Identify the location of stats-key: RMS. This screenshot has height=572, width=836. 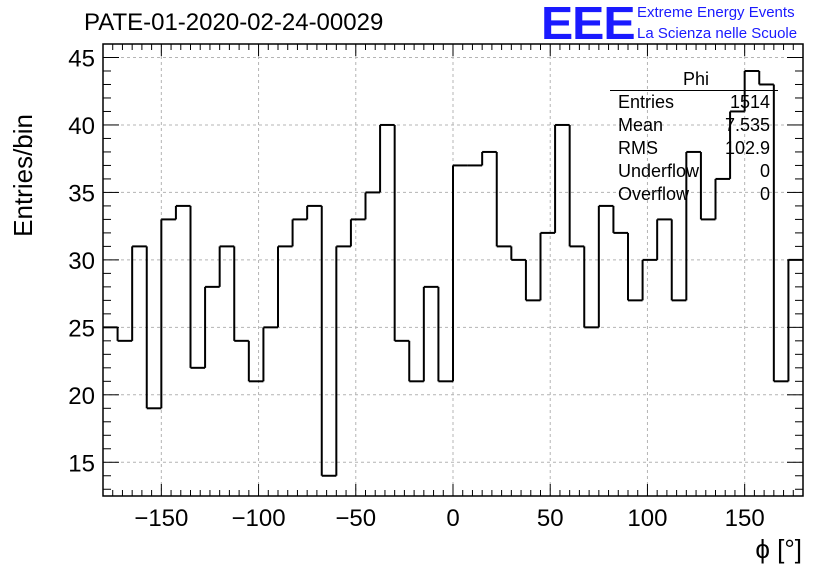
(638, 148).